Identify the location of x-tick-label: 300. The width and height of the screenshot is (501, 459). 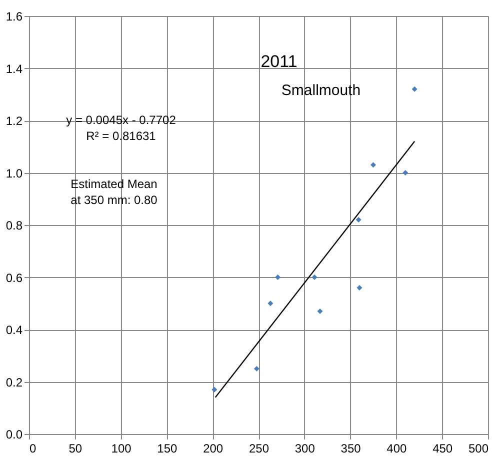
(305, 449).